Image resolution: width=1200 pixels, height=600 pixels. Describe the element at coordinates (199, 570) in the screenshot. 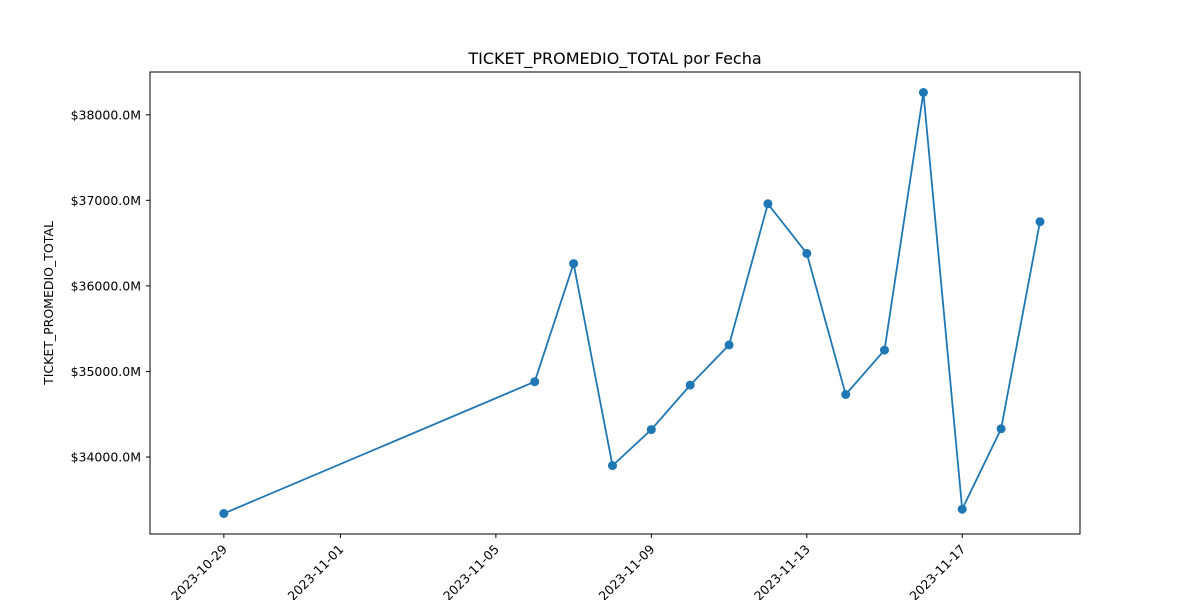

I see `x-tick-label: 2023-10-29` at that location.